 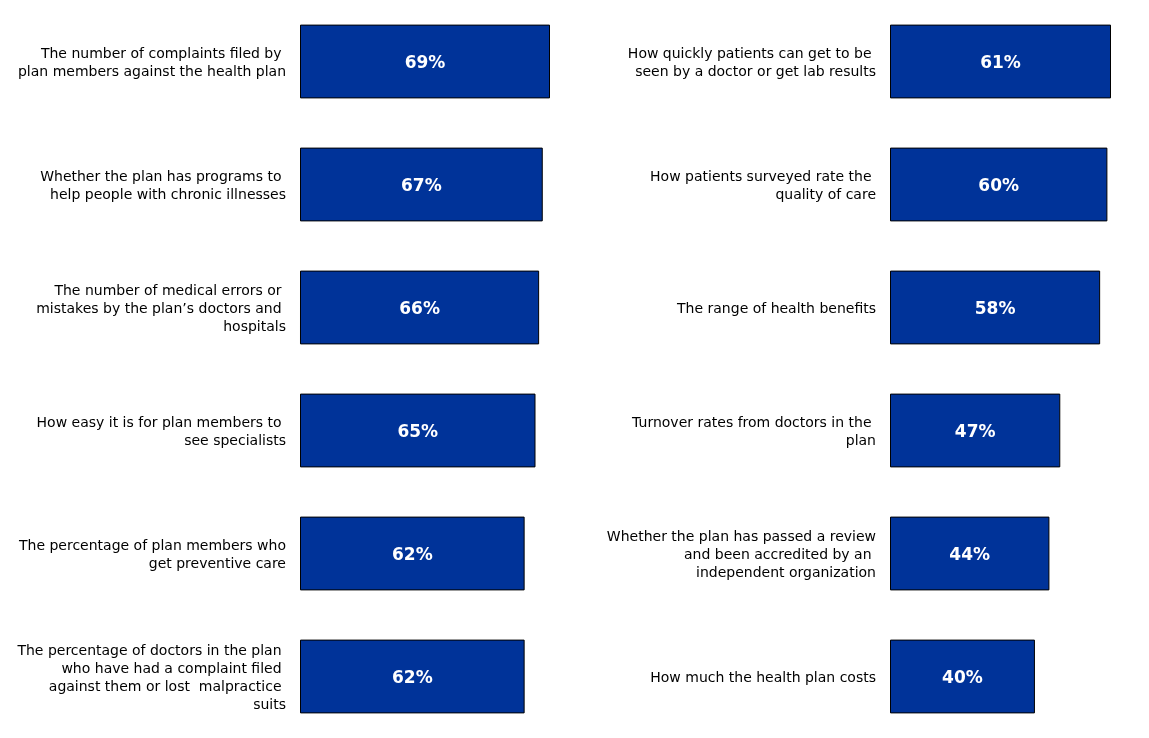 I want to click on y-tick-label: Turnover rates from doctors in the plan, so click(x=753, y=430).